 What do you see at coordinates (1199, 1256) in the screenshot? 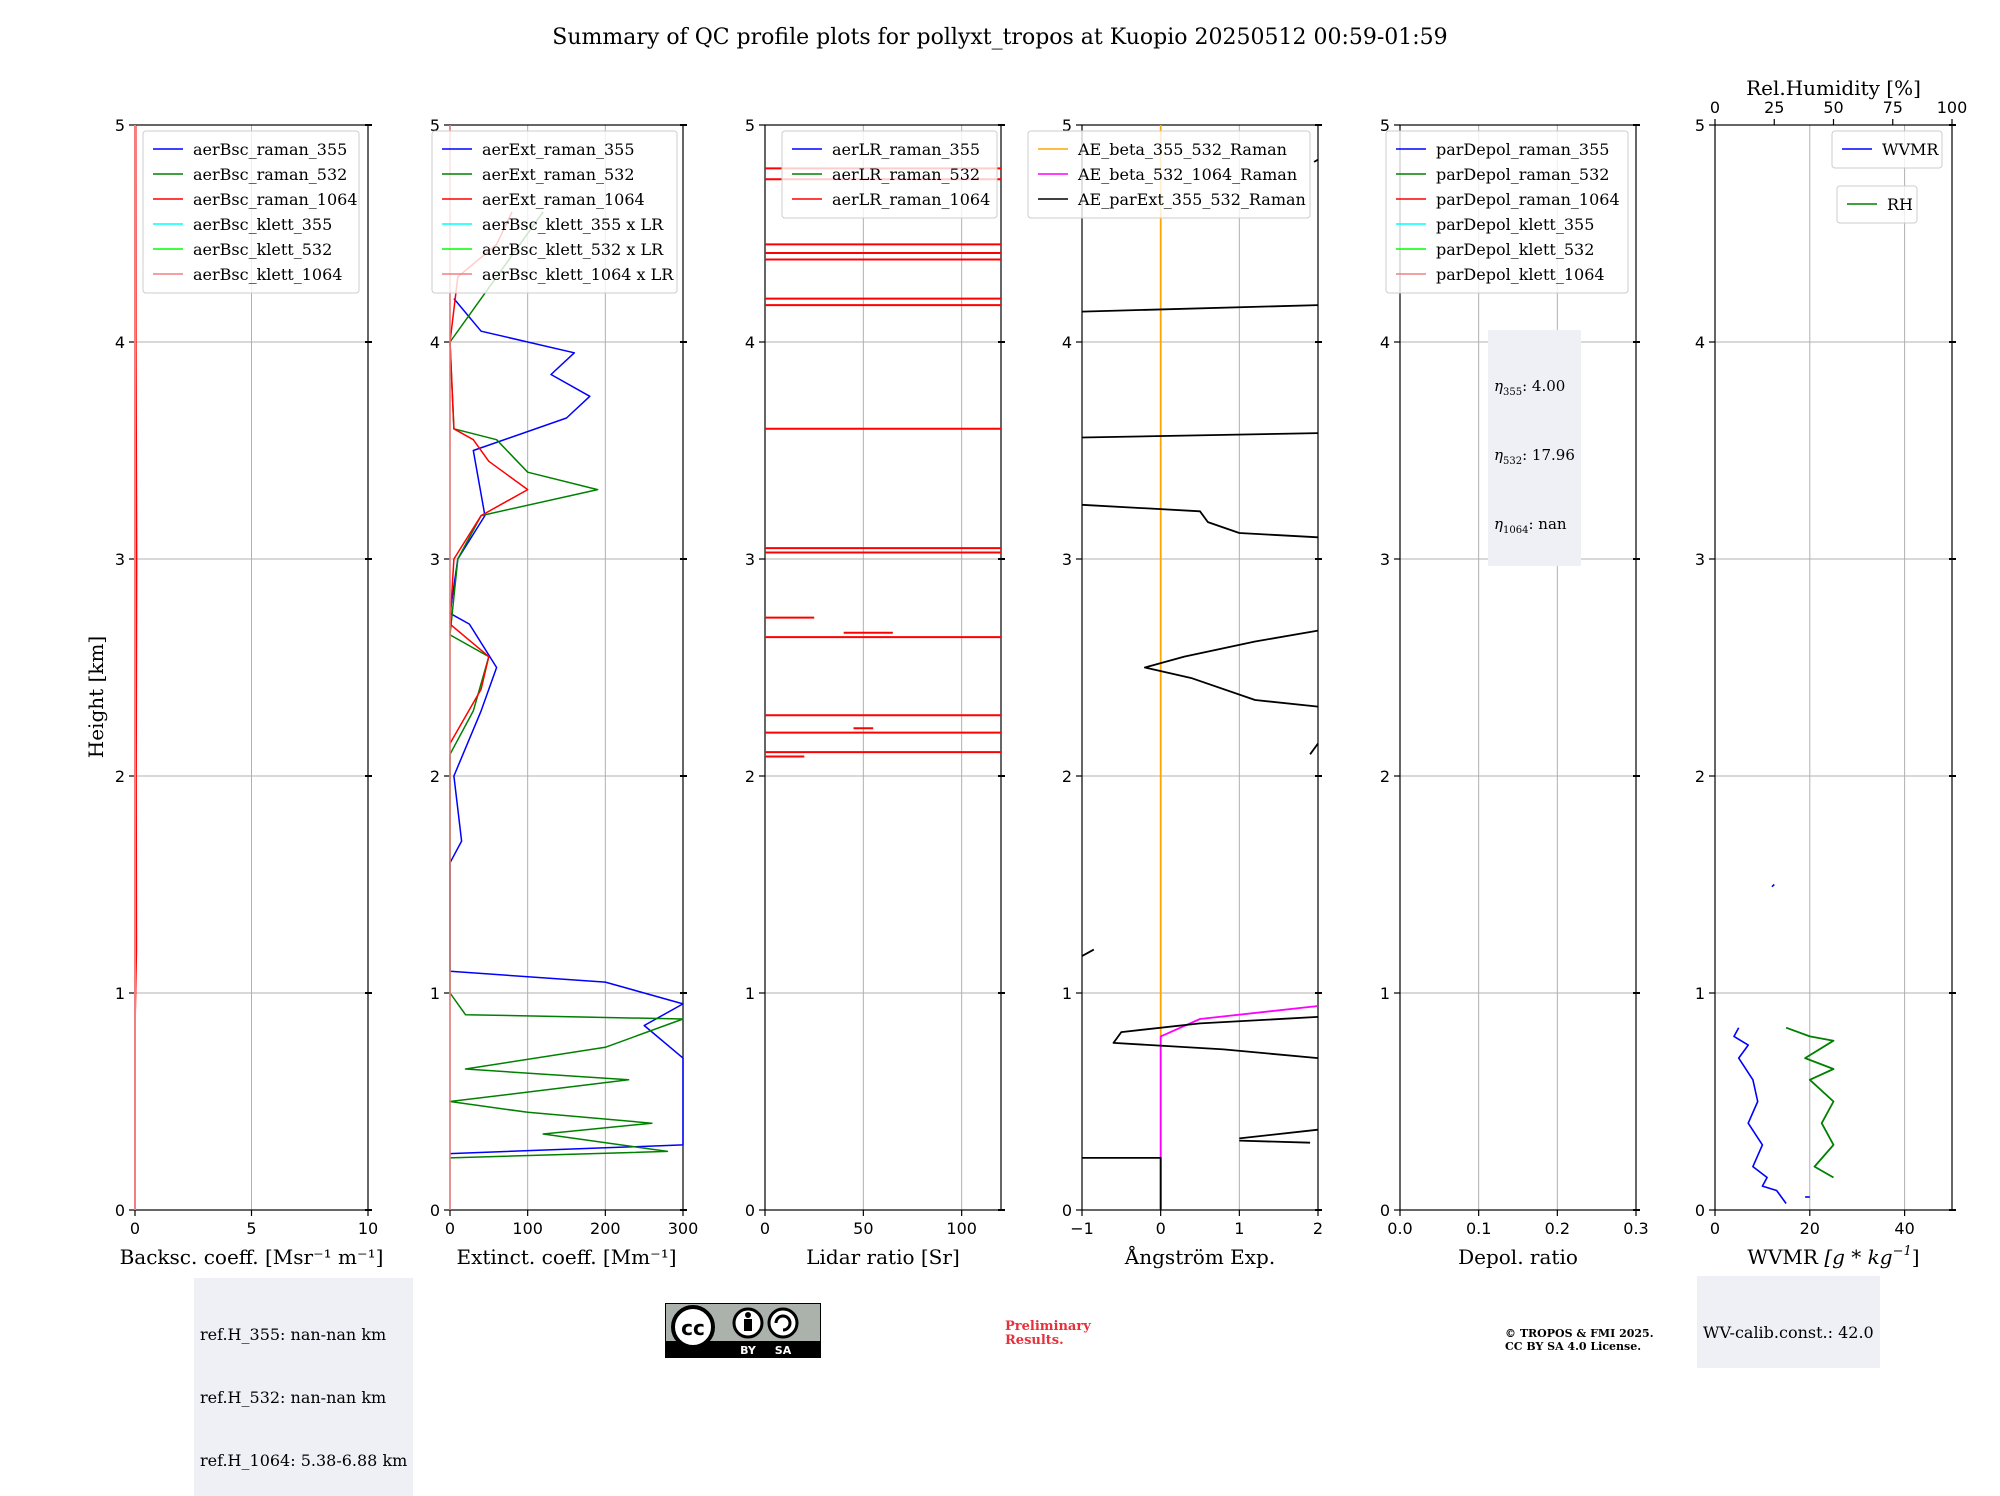
I see `x-axis-label: Ångström Exp.` at bounding box center [1199, 1256].